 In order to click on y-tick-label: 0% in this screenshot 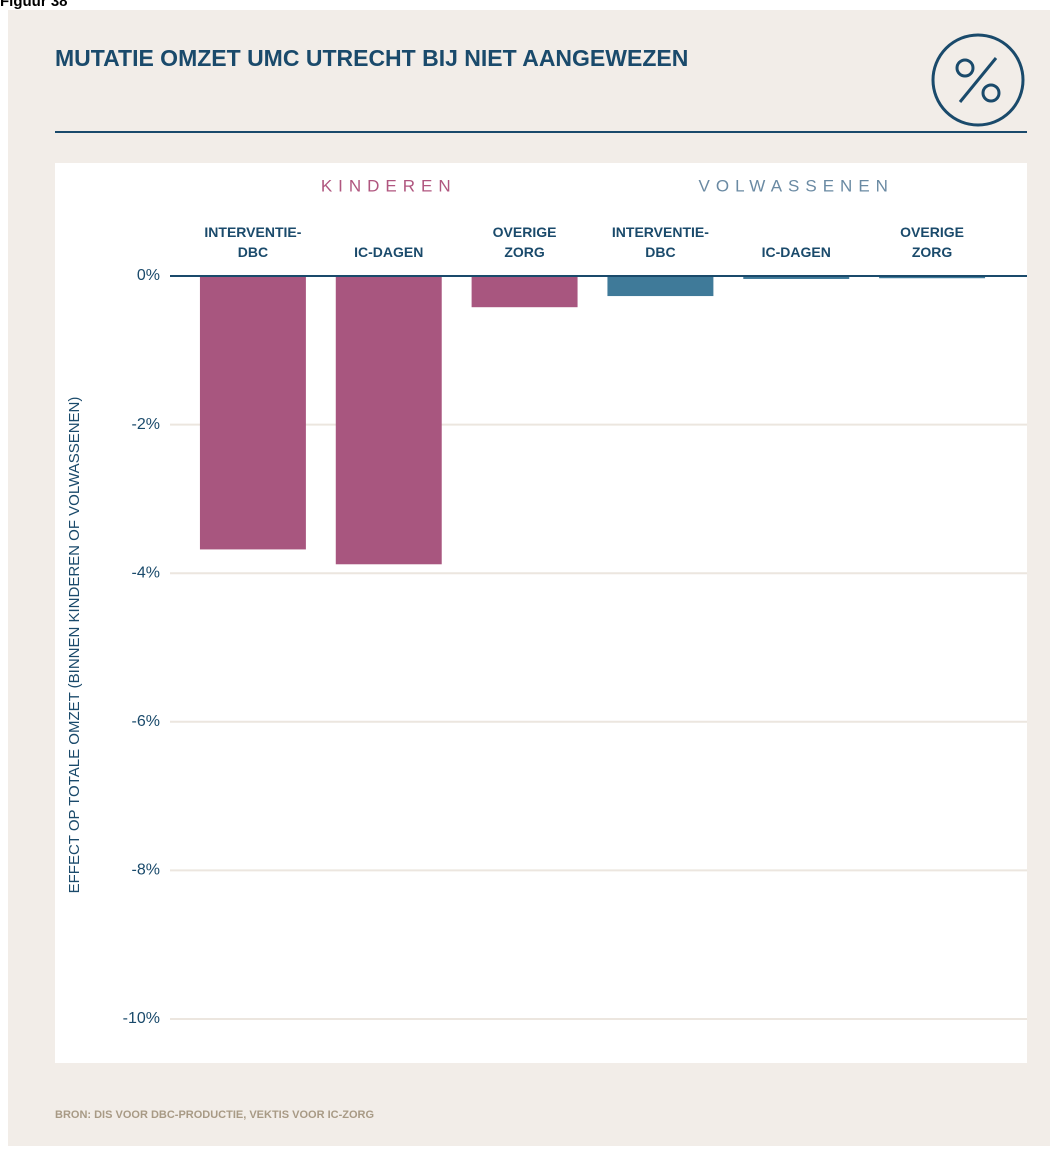, I will do `click(148, 275)`.